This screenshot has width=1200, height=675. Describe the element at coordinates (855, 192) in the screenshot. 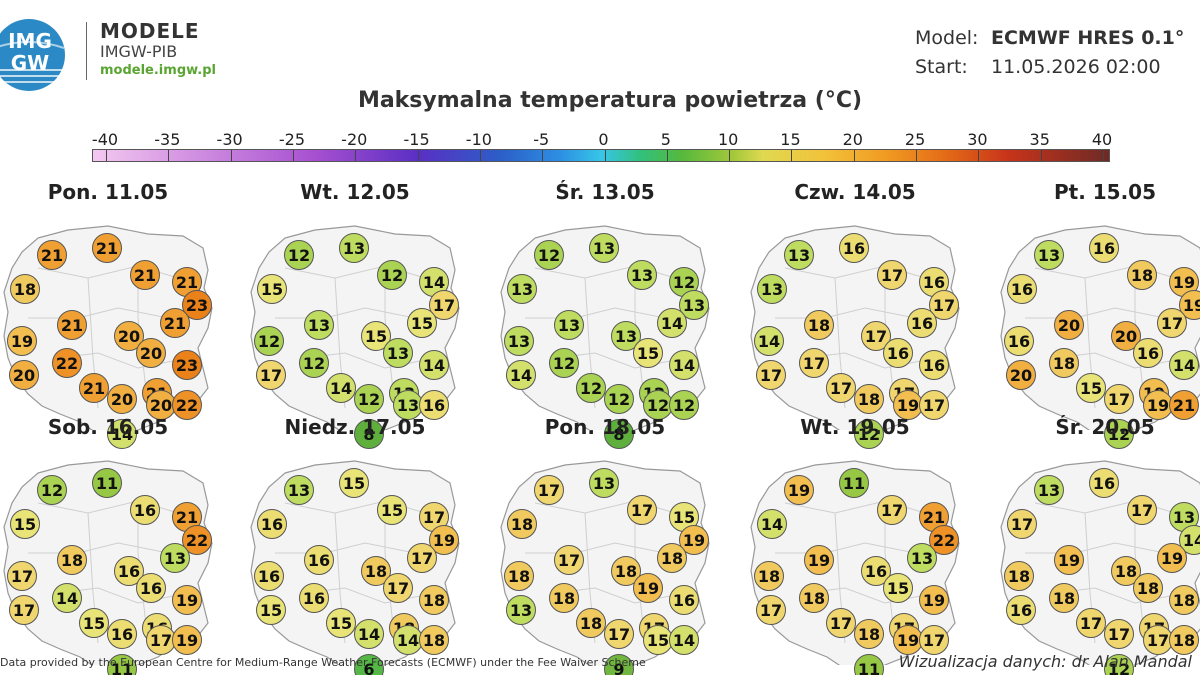

I see `panel-date-title: Czw. 14.05` at that location.